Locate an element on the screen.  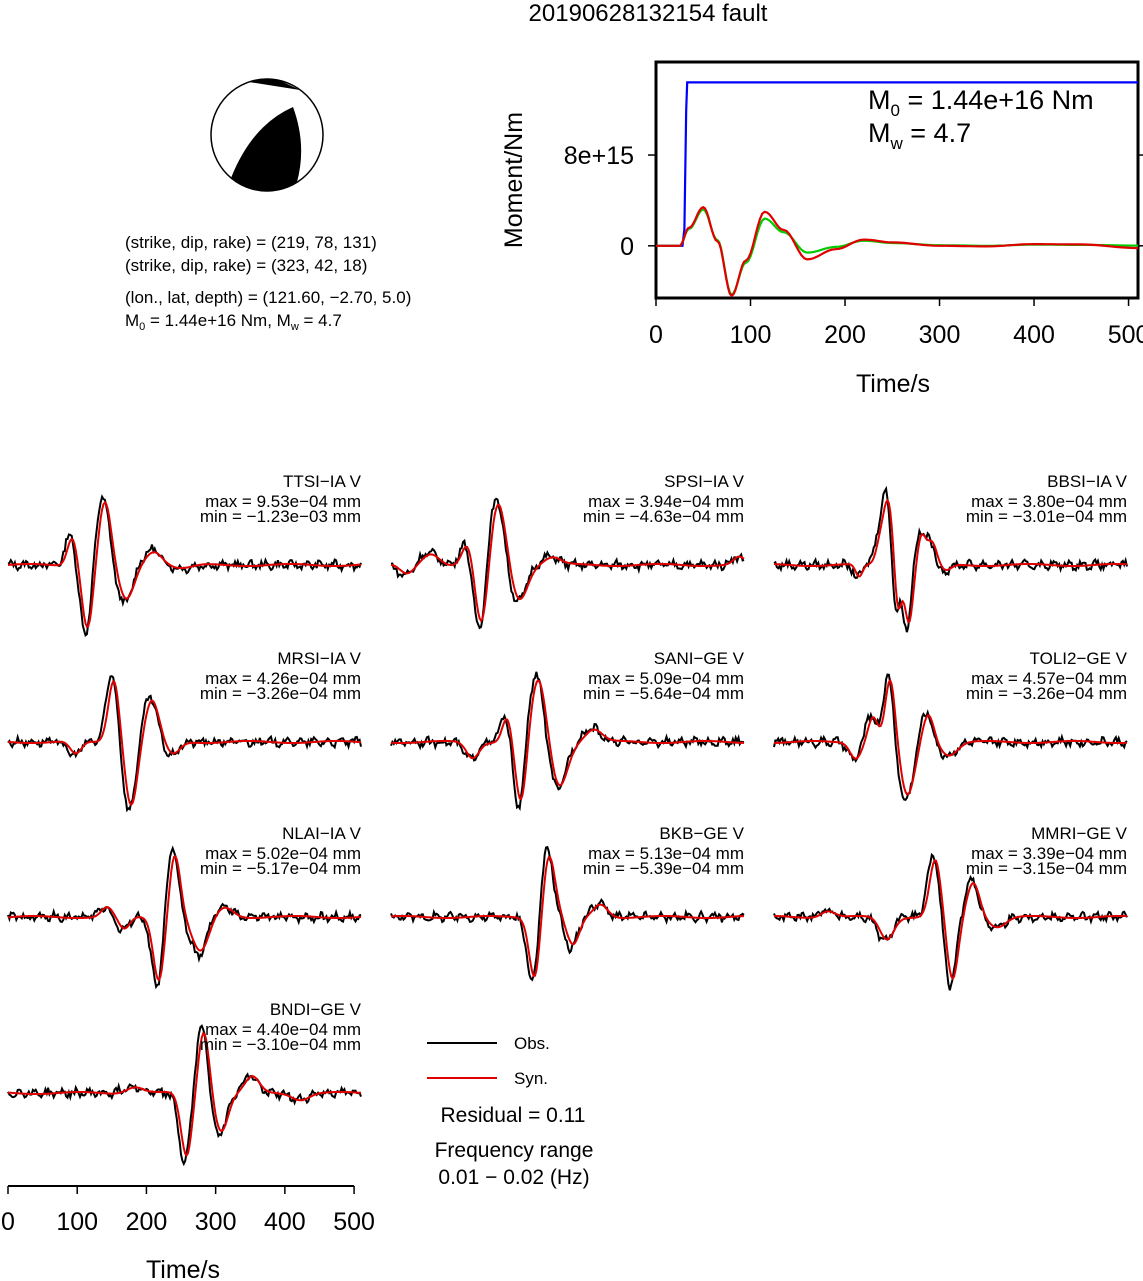
station-min: min = −5.64e−04 mm is located at coordinates (663, 693).